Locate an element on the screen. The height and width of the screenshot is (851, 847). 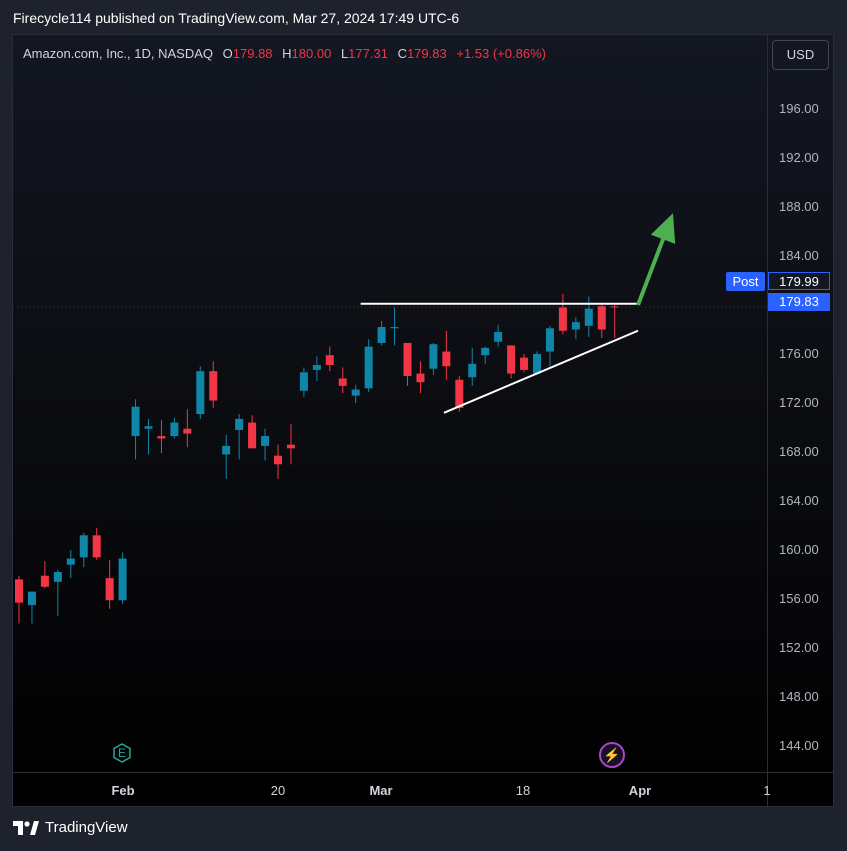
tradingview-brand: TradingView is located at coordinates (70, 827).